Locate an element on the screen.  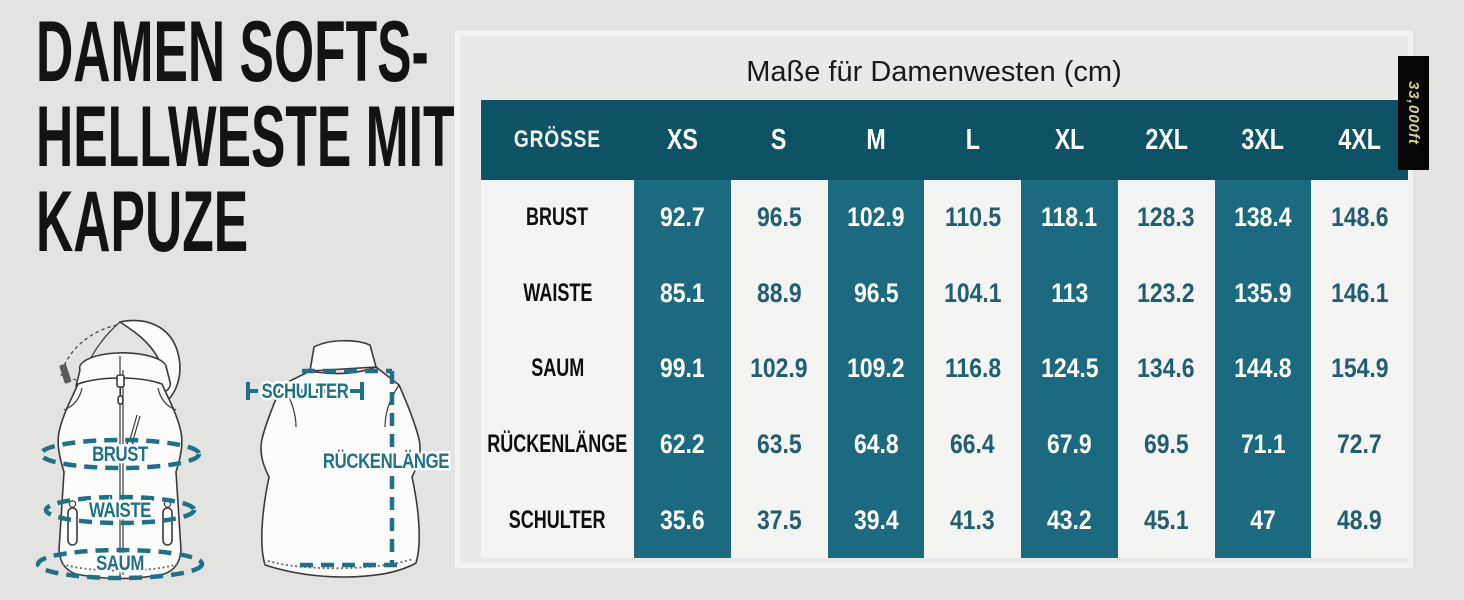
value-schulter-4xl: 48.9 is located at coordinates (1359, 519).